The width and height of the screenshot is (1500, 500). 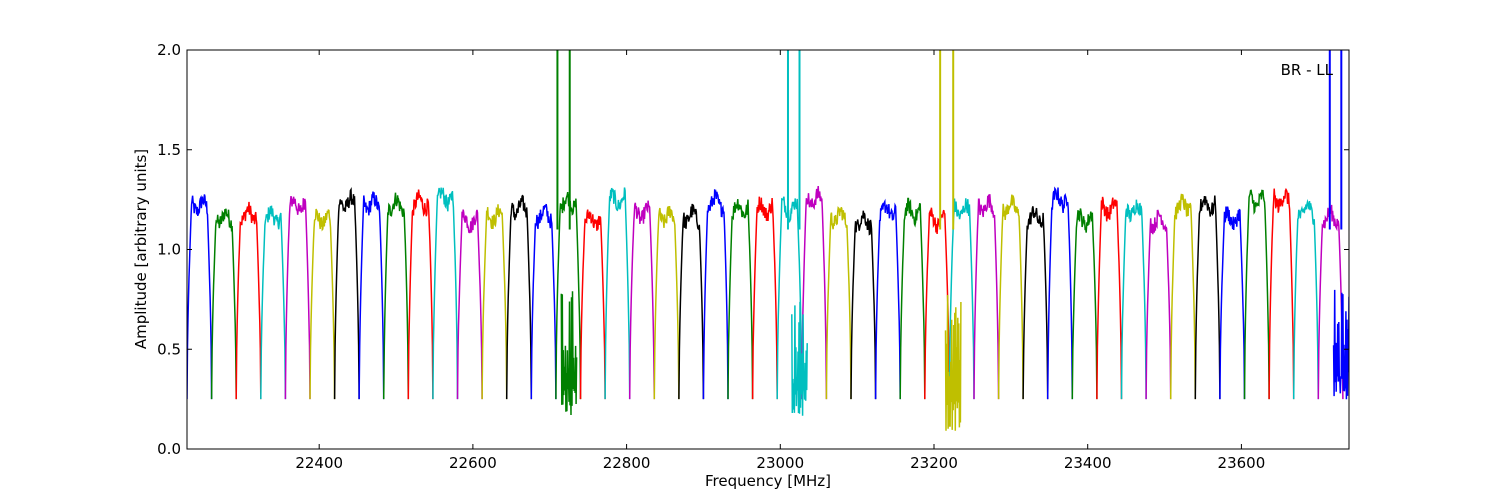 What do you see at coordinates (141, 249) in the screenshot?
I see `y-axis-label: Amplitude [arbitrary units]` at bounding box center [141, 249].